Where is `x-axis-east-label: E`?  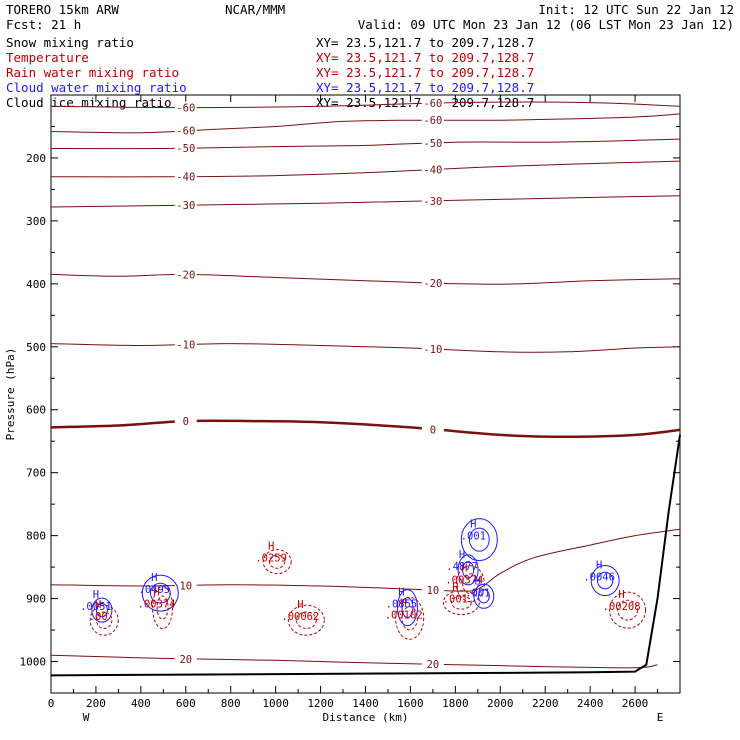 x-axis-east-label: E is located at coordinates (660, 717).